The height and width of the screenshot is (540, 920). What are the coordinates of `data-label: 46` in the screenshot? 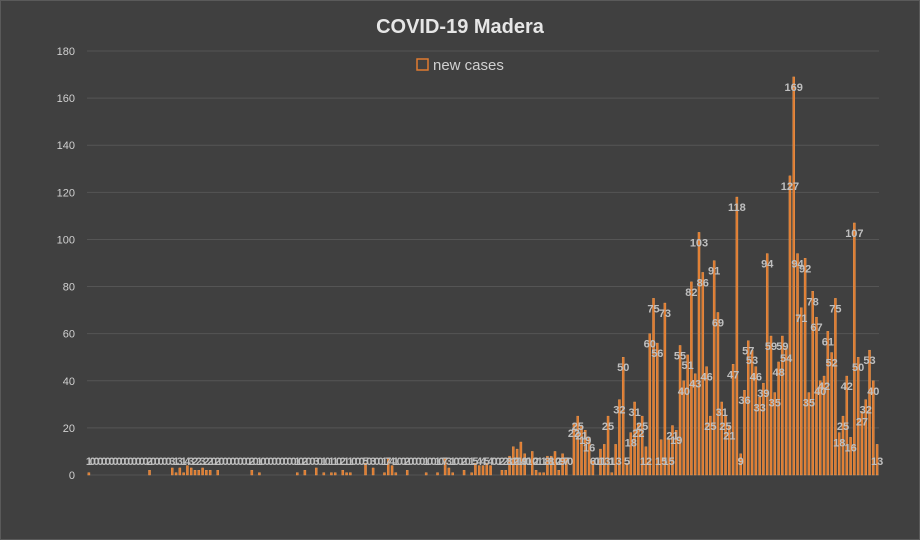 It's located at (756, 378).